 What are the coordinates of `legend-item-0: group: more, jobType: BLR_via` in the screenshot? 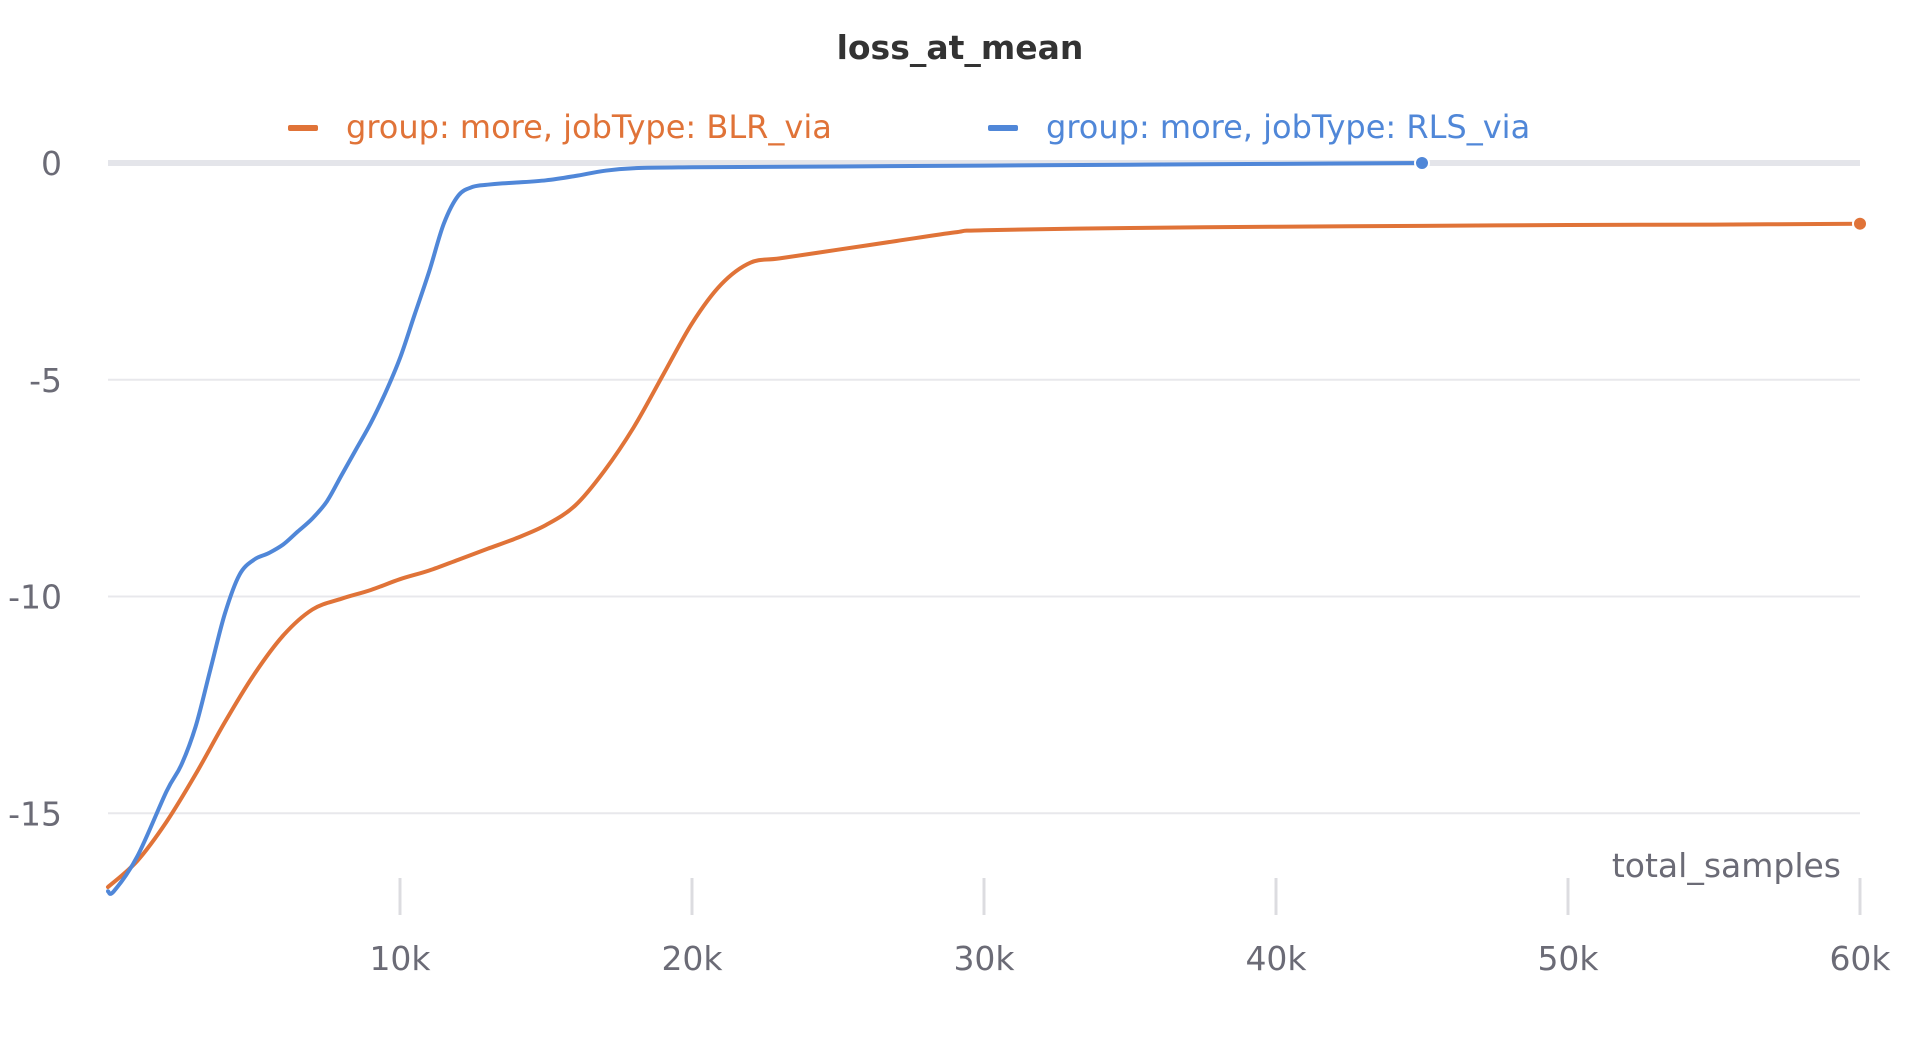 It's located at (560, 127).